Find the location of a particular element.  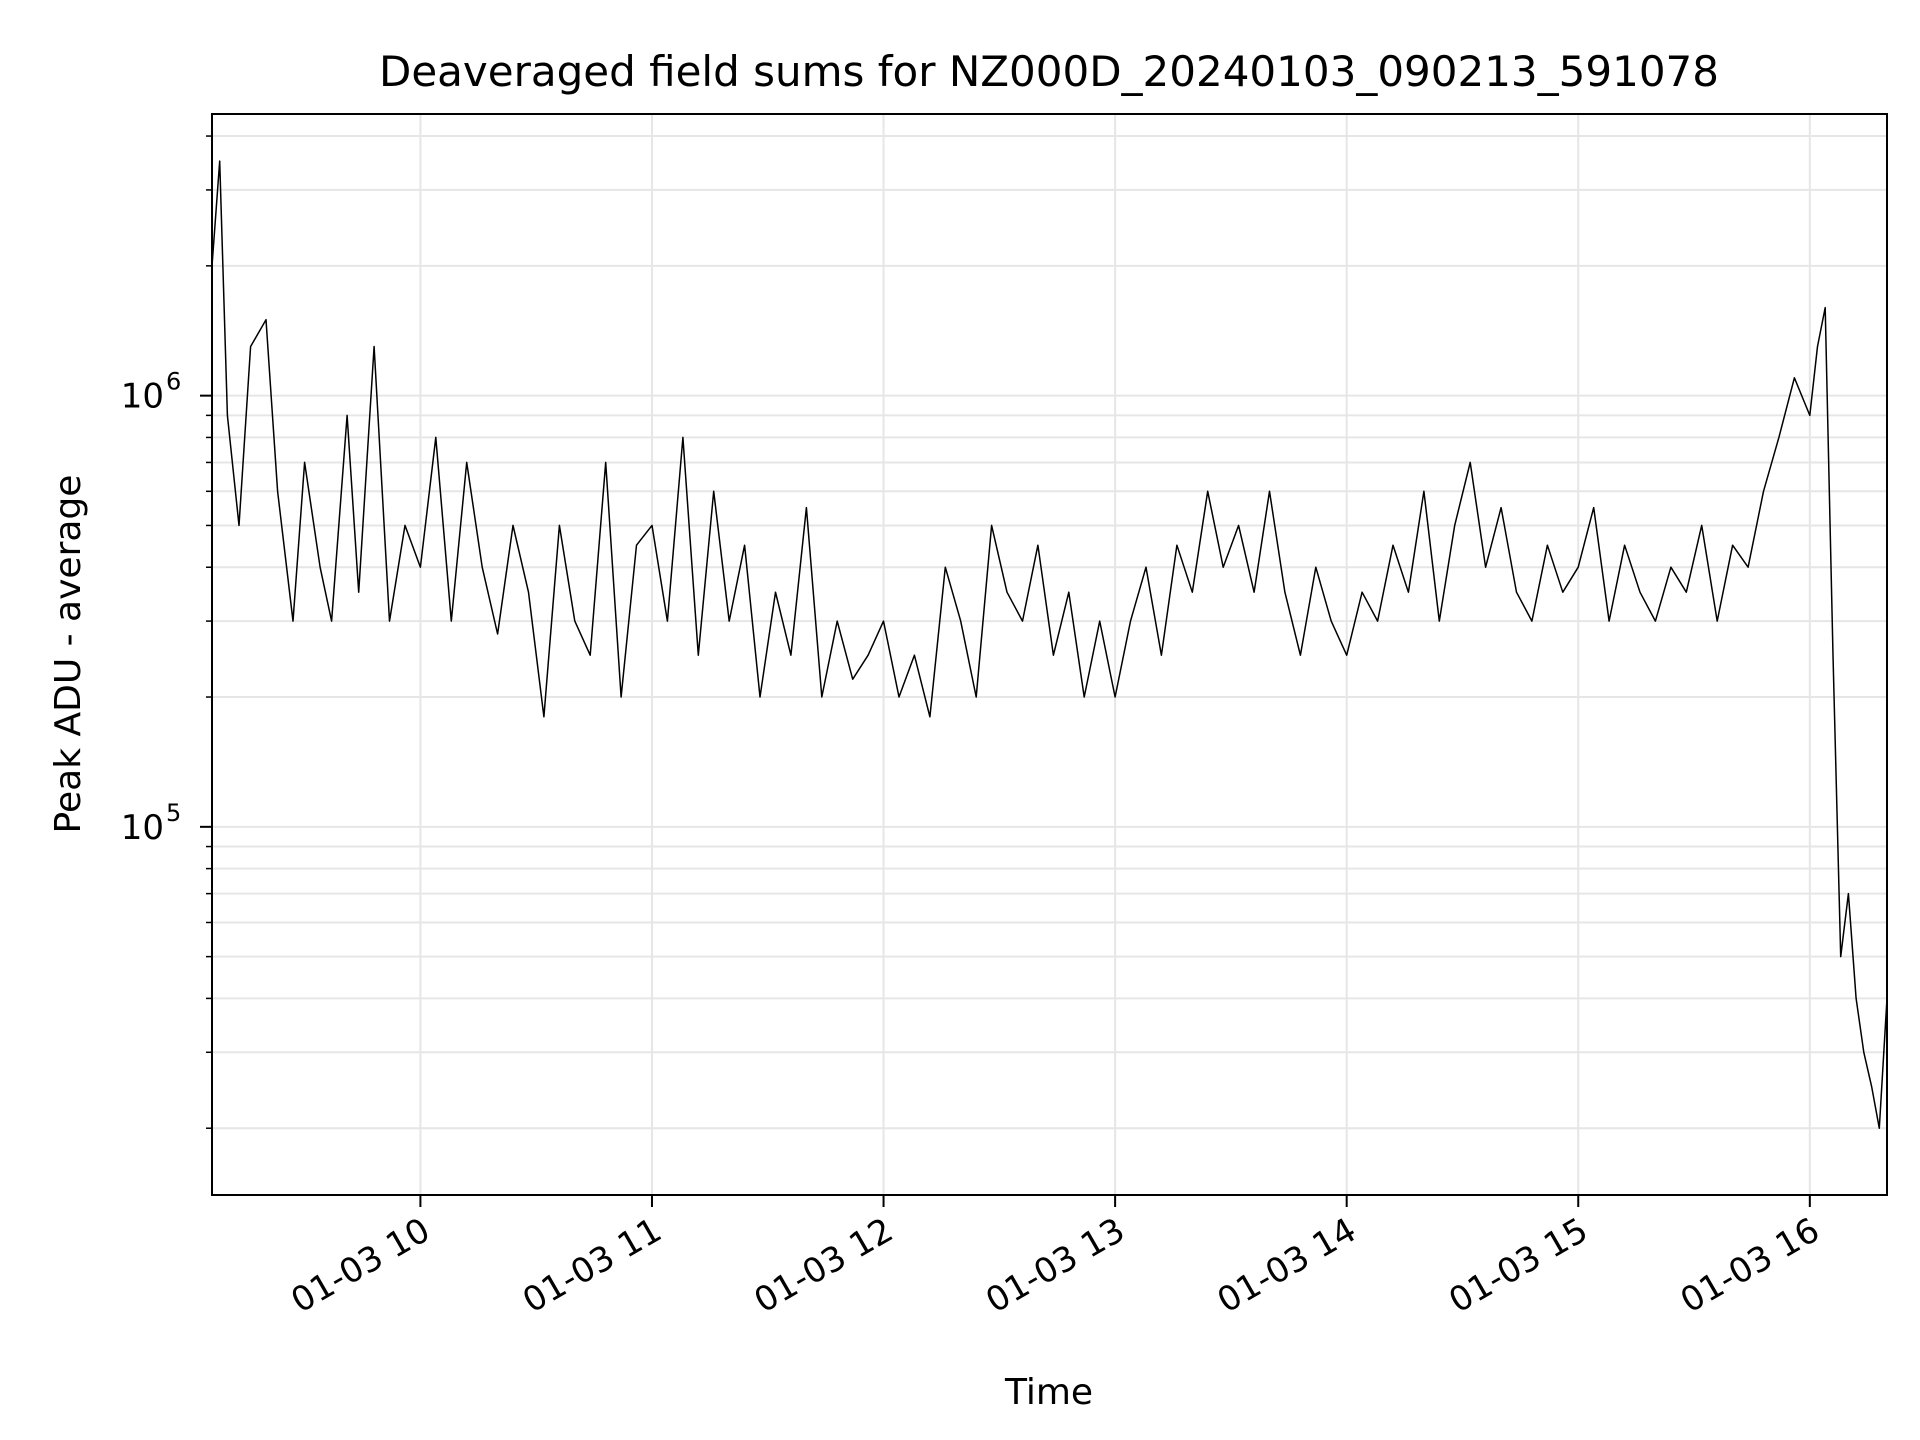

x-axis-label: Time is located at coordinates (1048, 1392).